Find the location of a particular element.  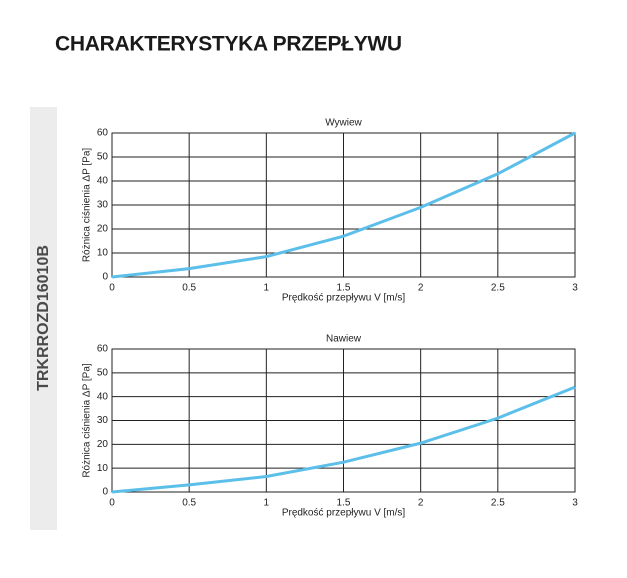

chart-title: Nawiew is located at coordinates (344, 339).